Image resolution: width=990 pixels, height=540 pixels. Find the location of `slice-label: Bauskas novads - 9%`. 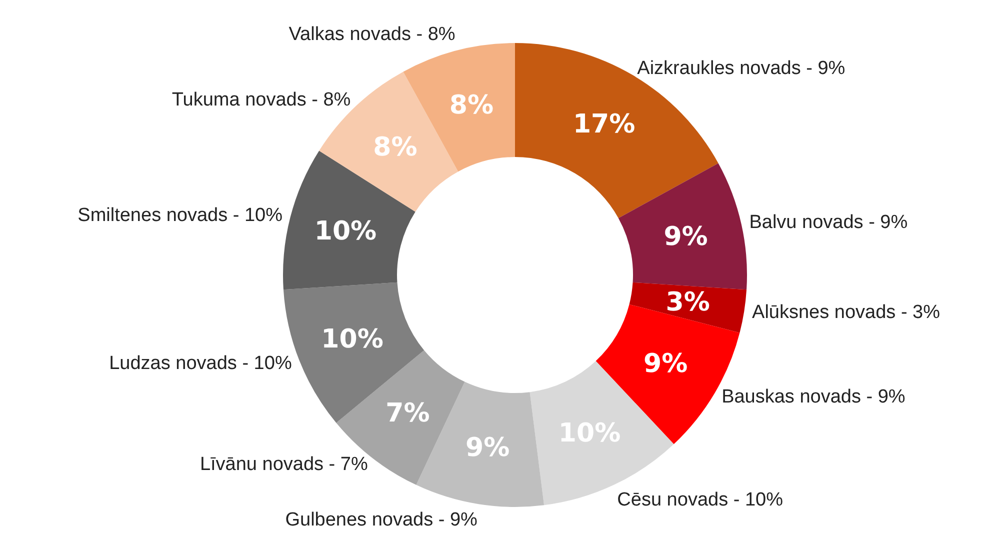

slice-label: Bauskas novads - 9% is located at coordinates (814, 397).